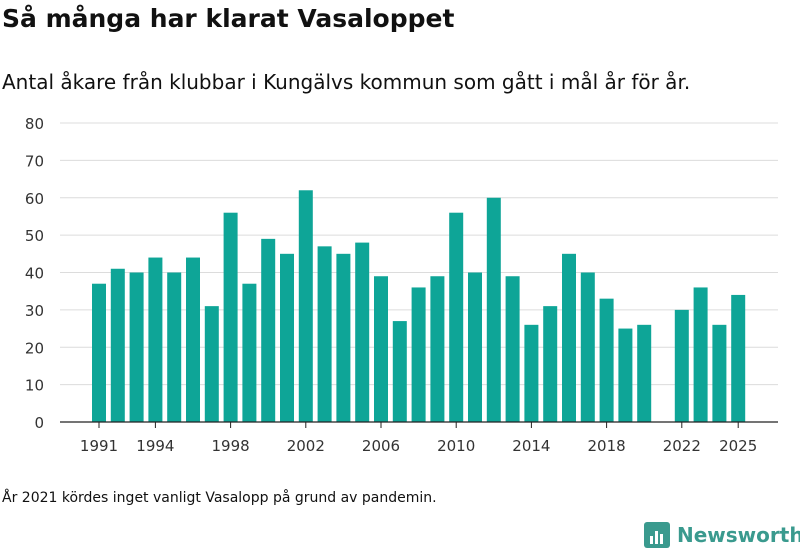  What do you see at coordinates (418, 446) in the screenshot?
I see `x-axis-tick-labels: 1991 1994 1998 2002 2006 2010 2014 2018 2022 2025` at bounding box center [418, 446].